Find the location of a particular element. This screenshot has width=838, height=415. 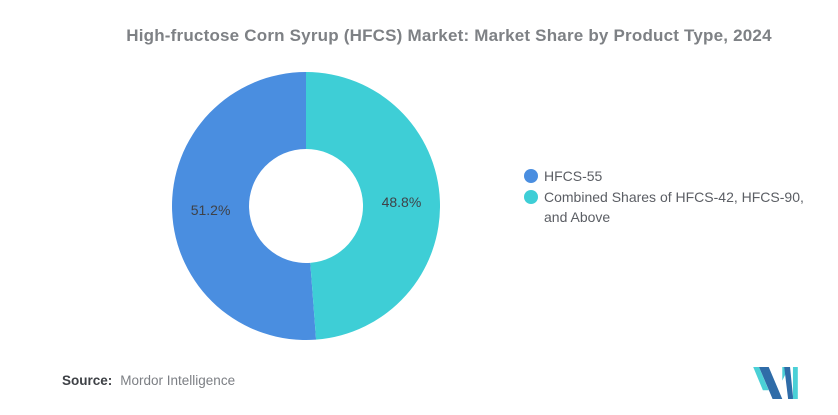

source-line: Source: Mordor Intelligence is located at coordinates (148, 380).